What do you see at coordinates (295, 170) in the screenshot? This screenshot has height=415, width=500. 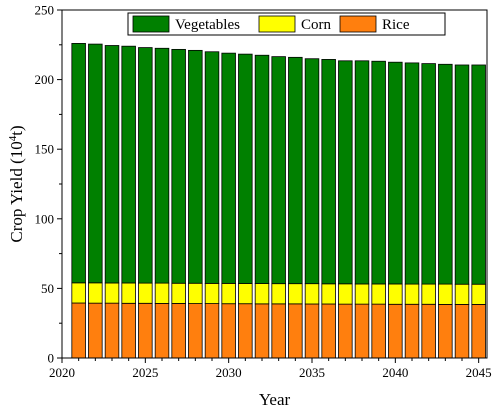 I see `bar-vegetables-2034` at bounding box center [295, 170].